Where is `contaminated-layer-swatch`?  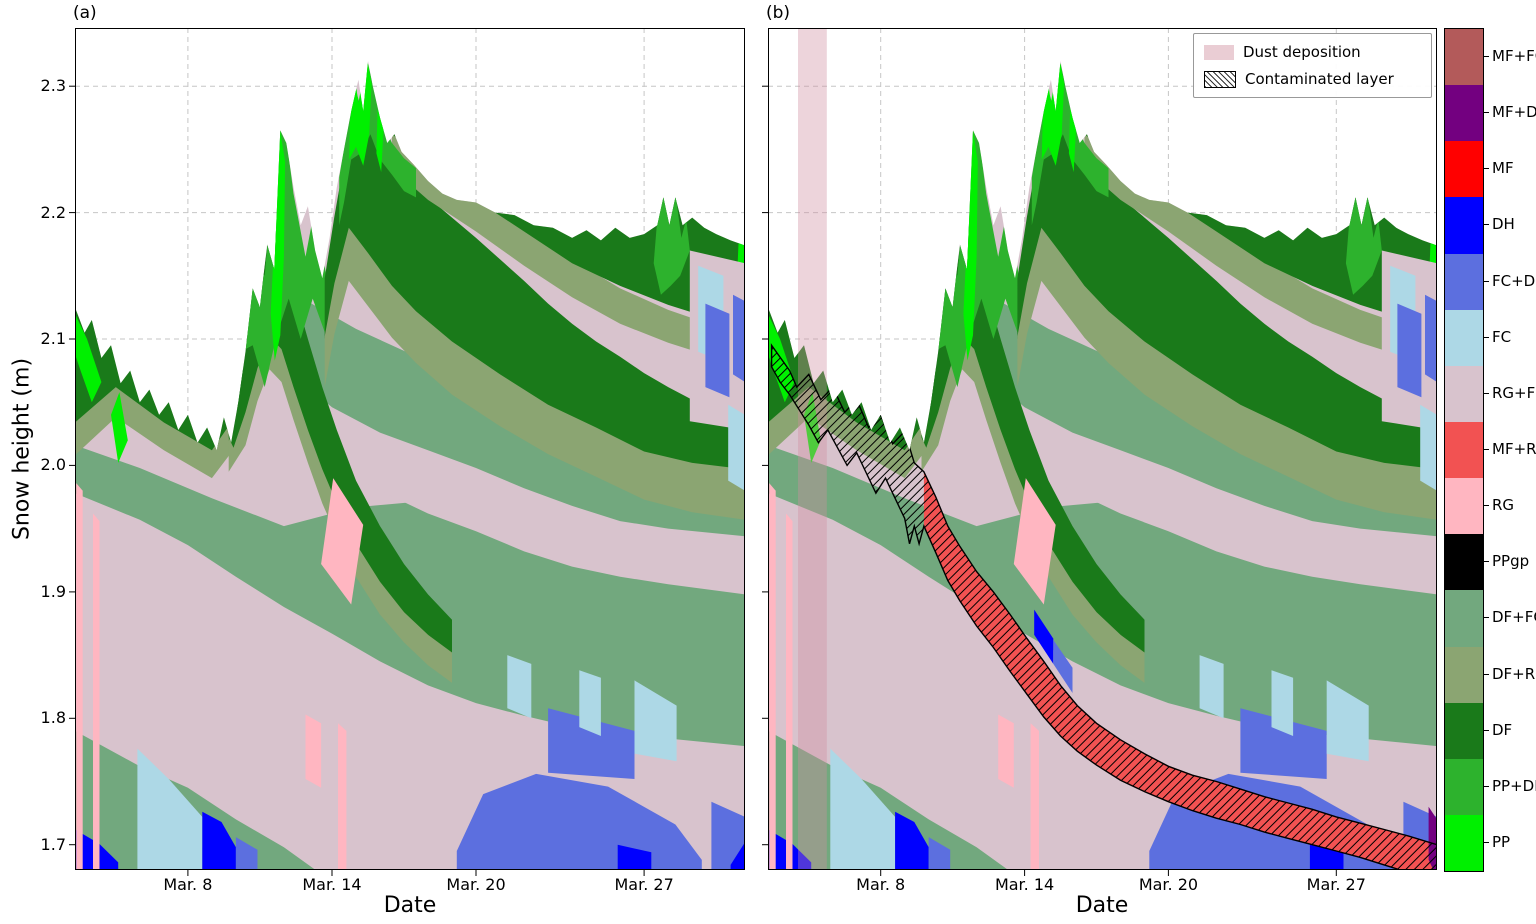
contaminated-layer-swatch is located at coordinates (1220, 79).